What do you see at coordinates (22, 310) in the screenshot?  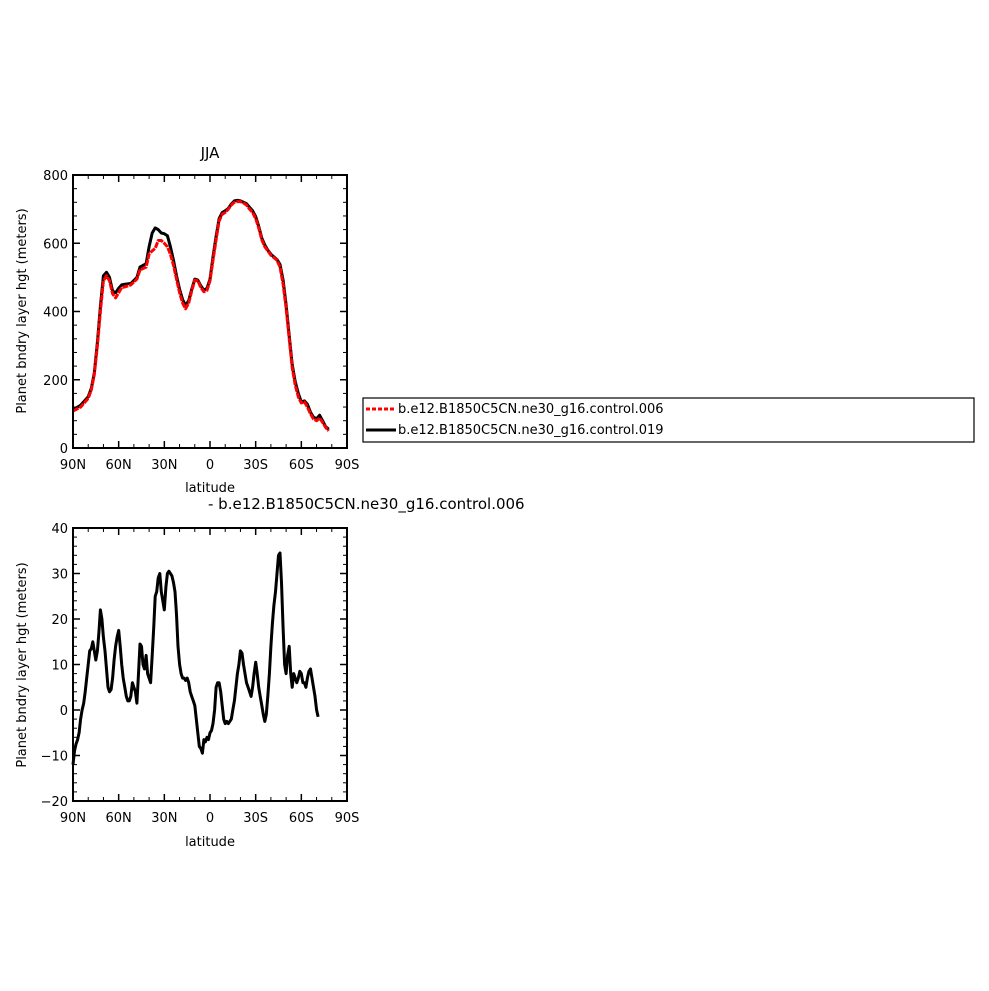 I see `top-chart-ylabel: Planet bndry layer hgt (meters)` at bounding box center [22, 310].